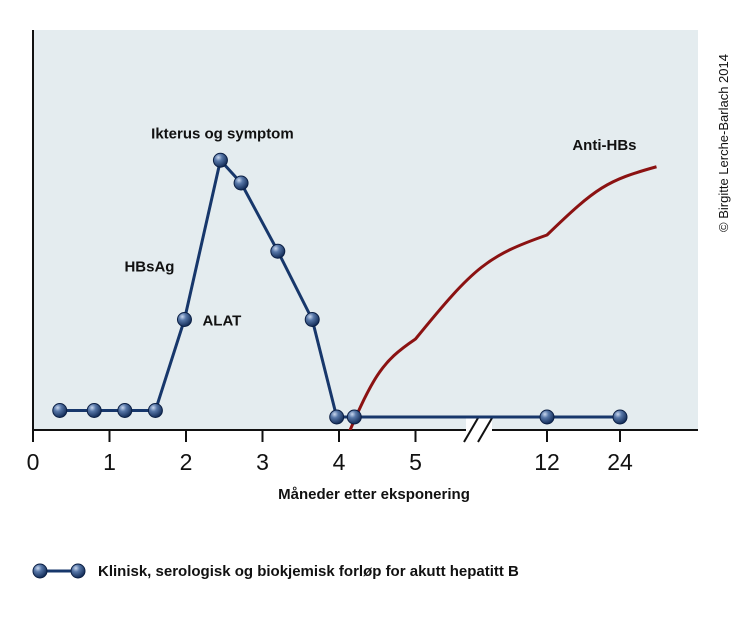  Describe the element at coordinates (330, 452) in the screenshot. I see `x-ticks: 0 1 2 3 4 5 12 24` at that location.